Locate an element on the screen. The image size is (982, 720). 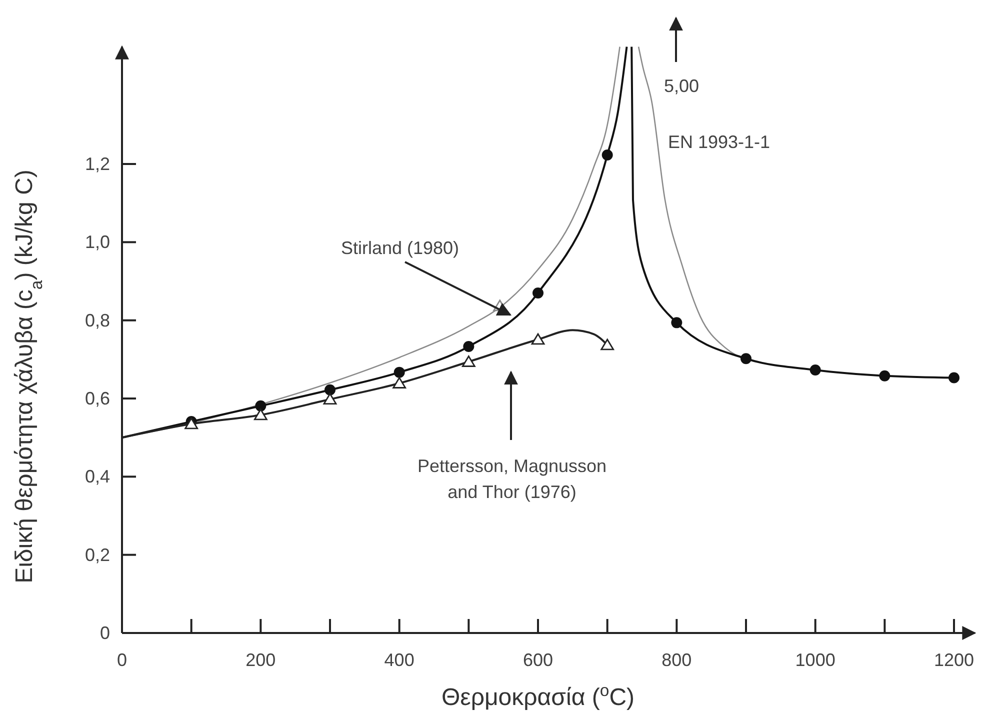
y-tick-label: 0,2 is located at coordinates (97, 554).